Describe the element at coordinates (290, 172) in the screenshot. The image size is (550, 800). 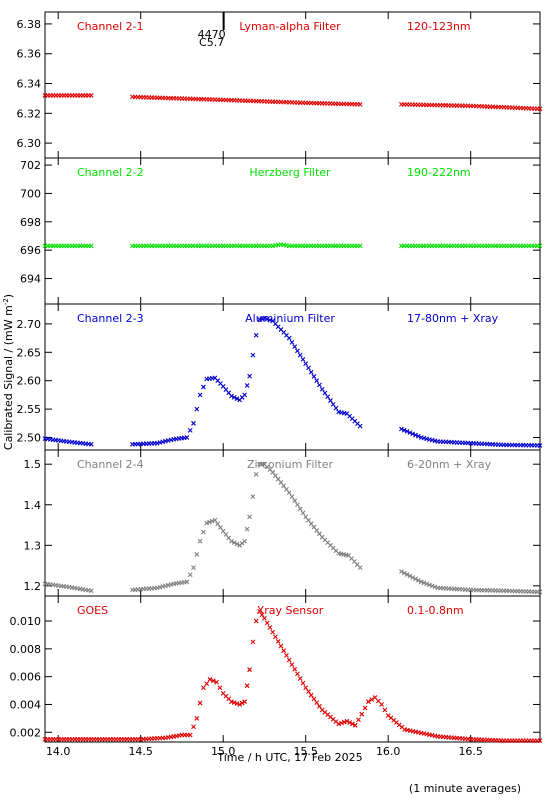
I see `panel-filter-label: Herzberg Filter` at that location.